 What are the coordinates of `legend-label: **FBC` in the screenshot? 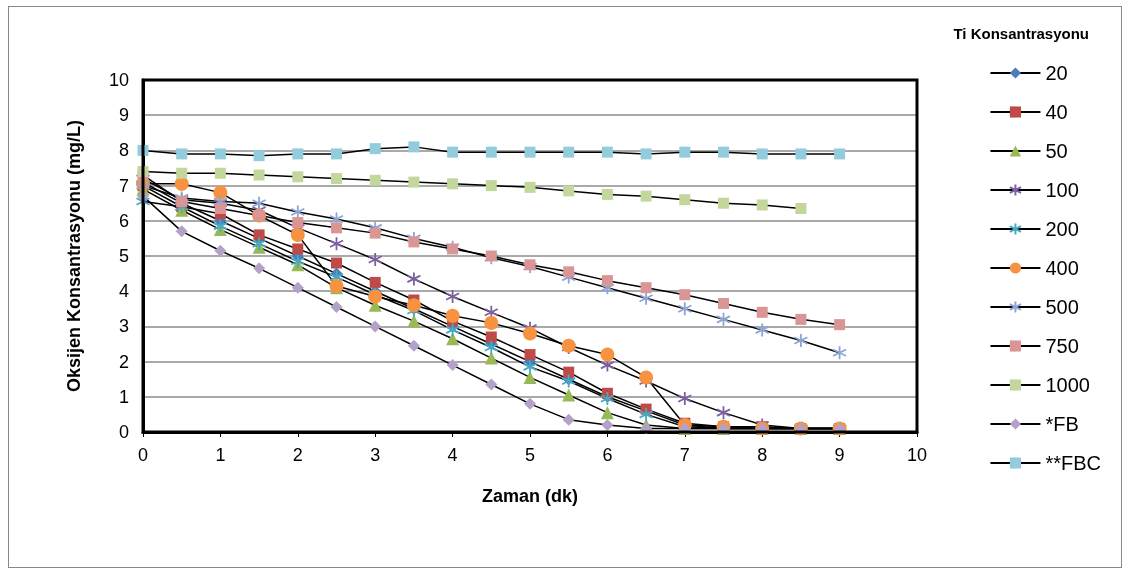 It's located at (1073, 463).